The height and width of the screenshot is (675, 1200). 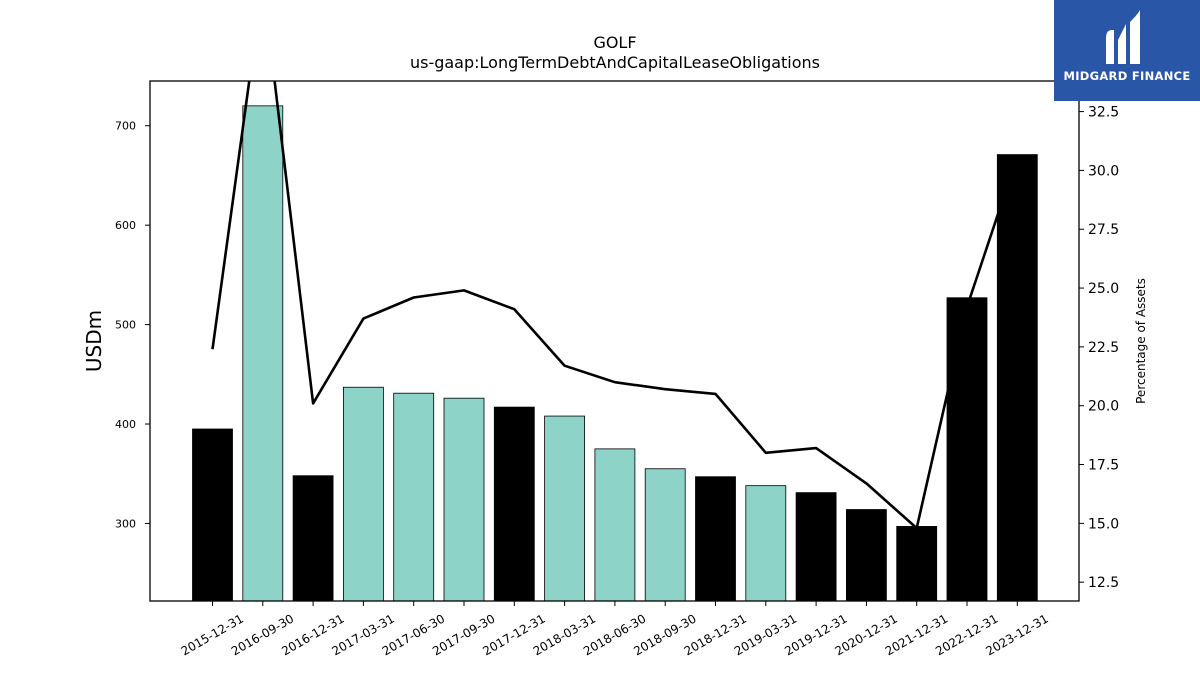 What do you see at coordinates (94, 341) in the screenshot?
I see `y-axis-label: USDm` at bounding box center [94, 341].